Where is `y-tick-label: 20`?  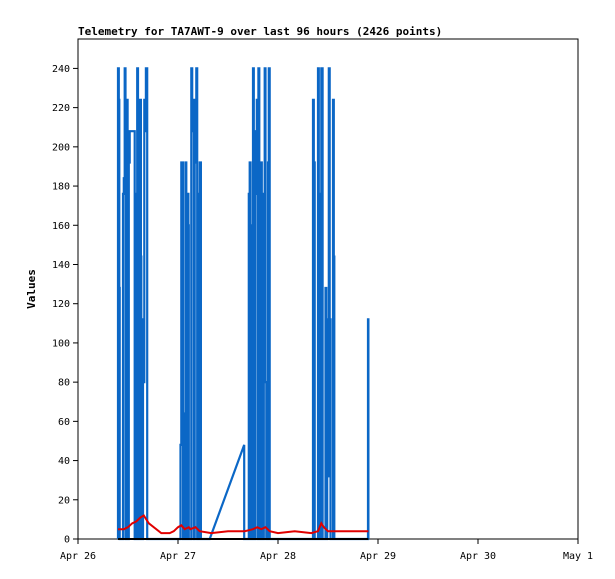 y-tick-label: 20 is located at coordinates (64, 500).